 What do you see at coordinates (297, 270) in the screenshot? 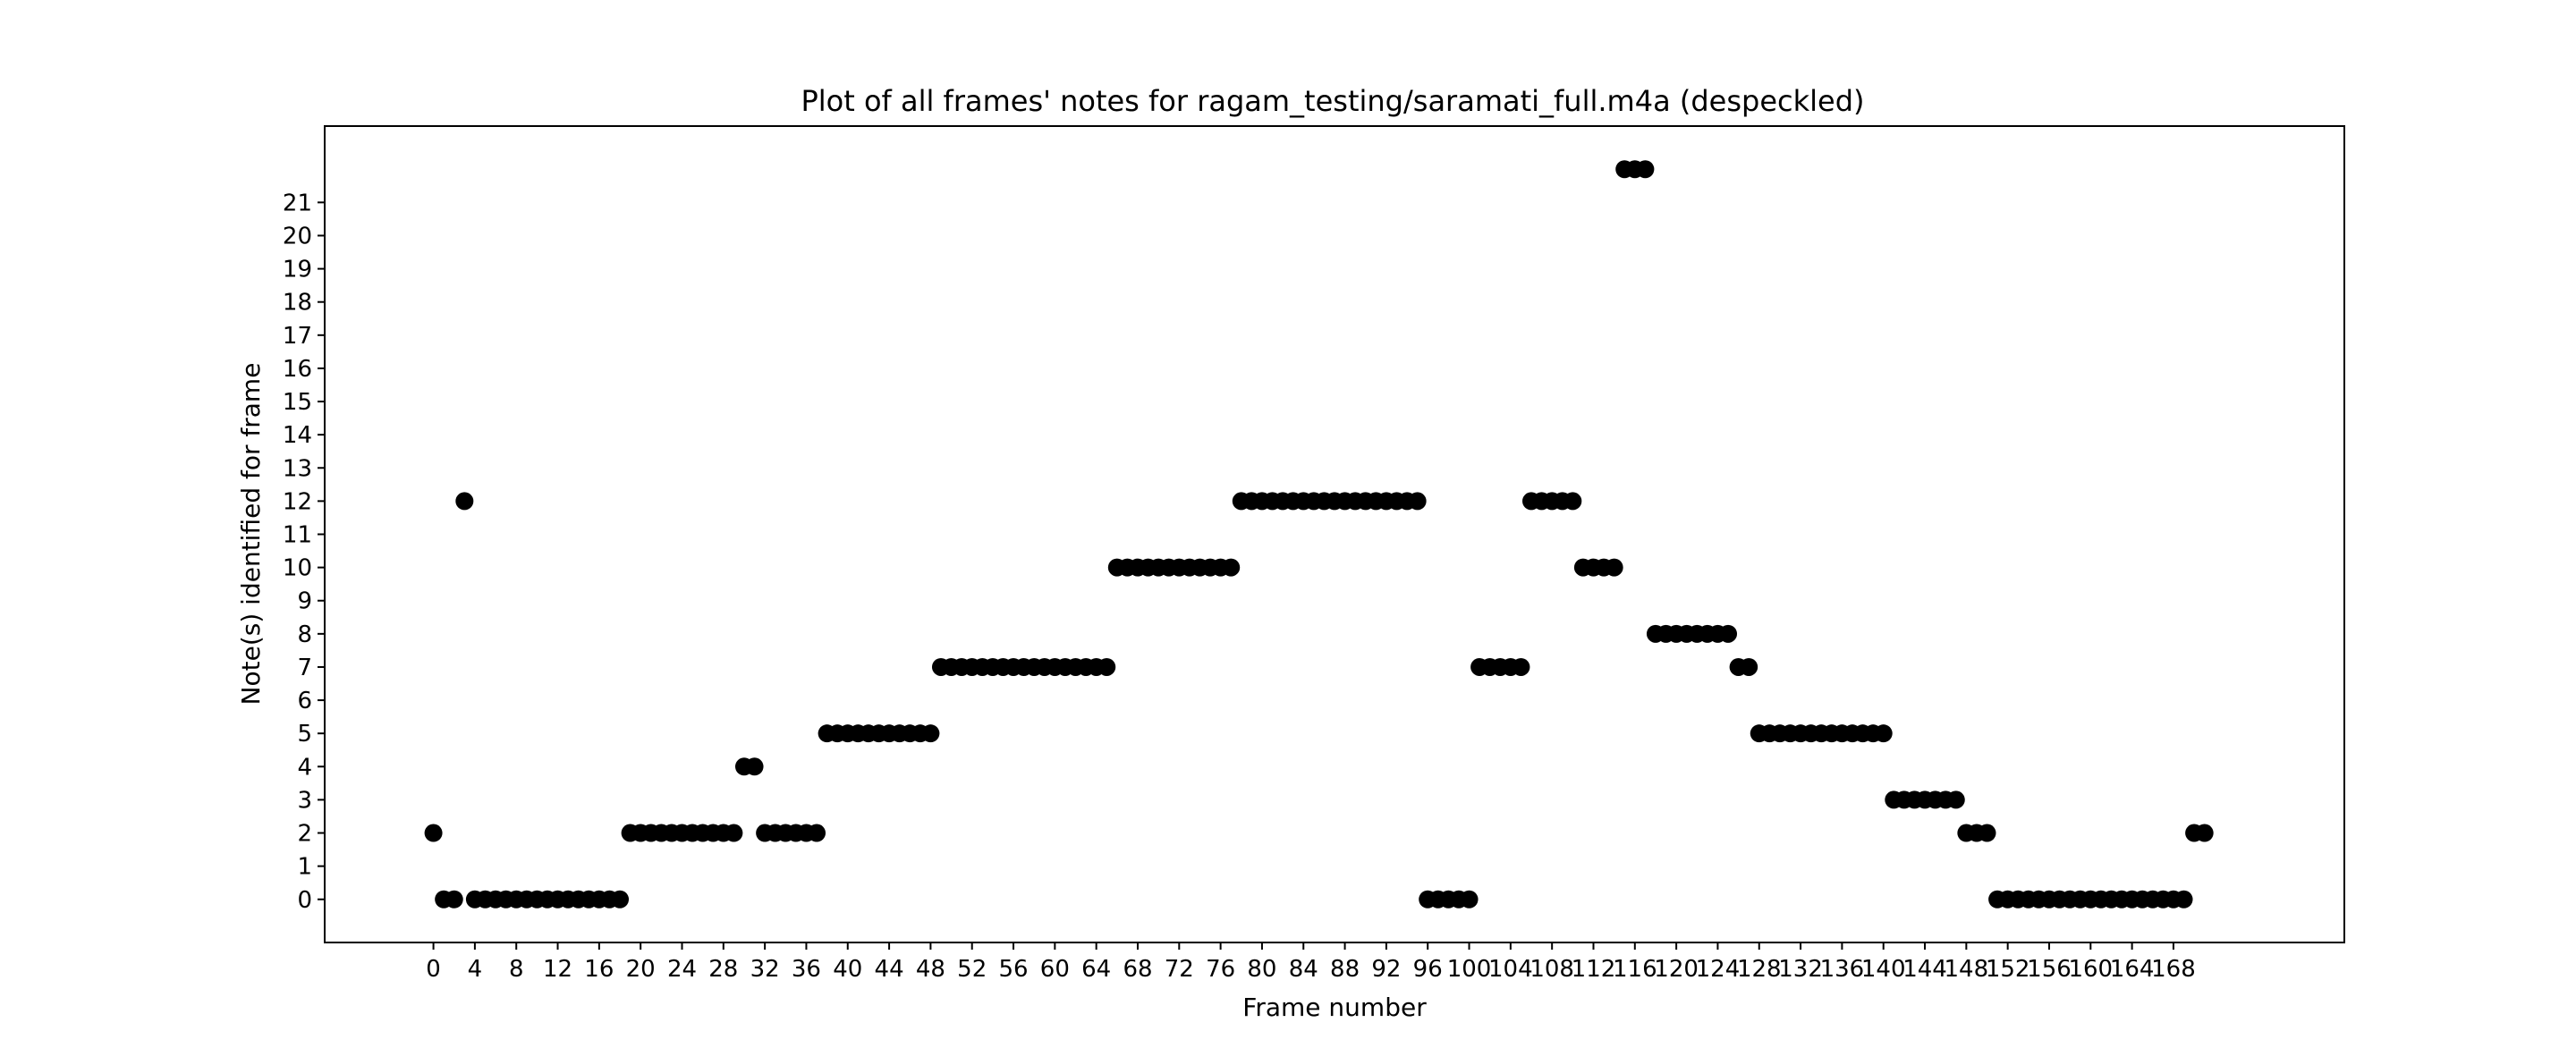
I see `y-tick-label: 19` at bounding box center [297, 270].